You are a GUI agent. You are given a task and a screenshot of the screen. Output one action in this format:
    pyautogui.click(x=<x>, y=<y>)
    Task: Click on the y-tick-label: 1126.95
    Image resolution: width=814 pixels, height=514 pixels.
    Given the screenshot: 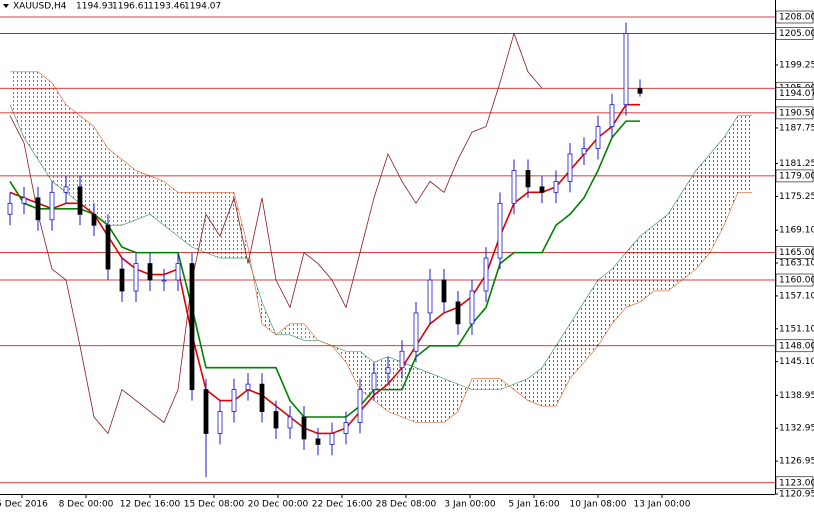 What is the action you would take?
    pyautogui.click(x=796, y=462)
    